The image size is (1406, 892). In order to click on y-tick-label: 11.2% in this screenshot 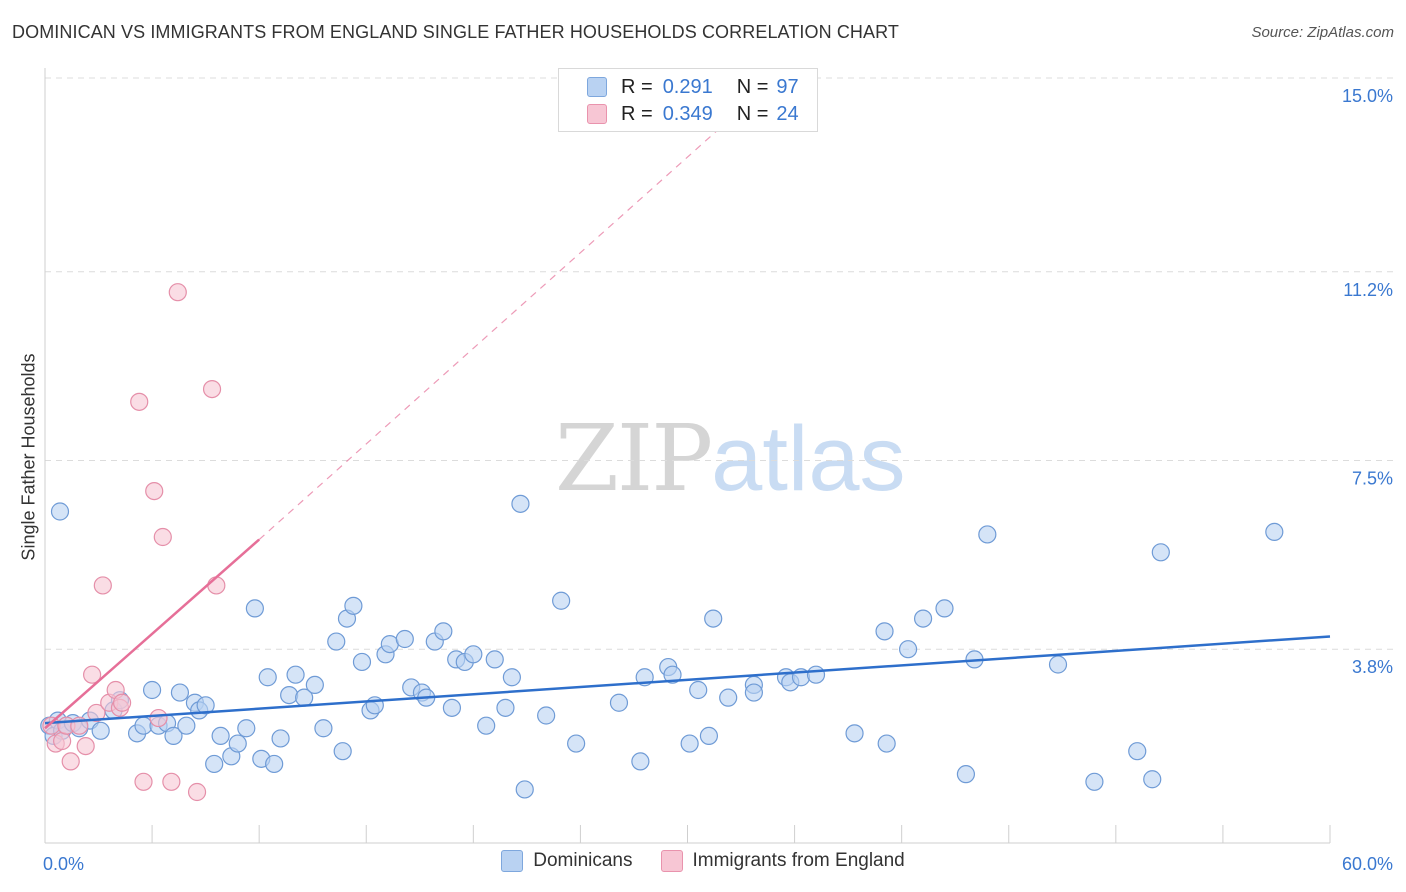, I will do `click(1368, 290)`.